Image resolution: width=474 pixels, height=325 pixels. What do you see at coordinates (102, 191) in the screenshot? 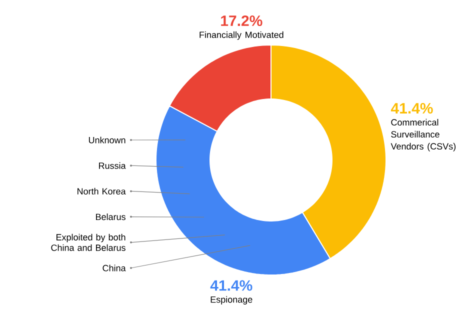
I see `text: North Korea` at bounding box center [102, 191].